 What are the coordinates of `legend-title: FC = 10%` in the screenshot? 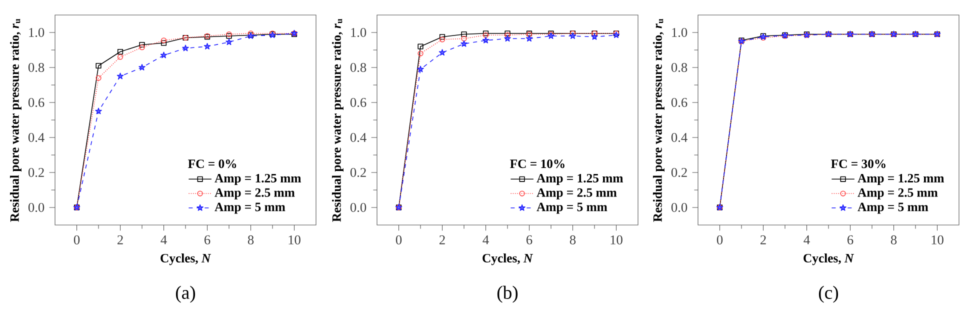 It's located at (537, 164).